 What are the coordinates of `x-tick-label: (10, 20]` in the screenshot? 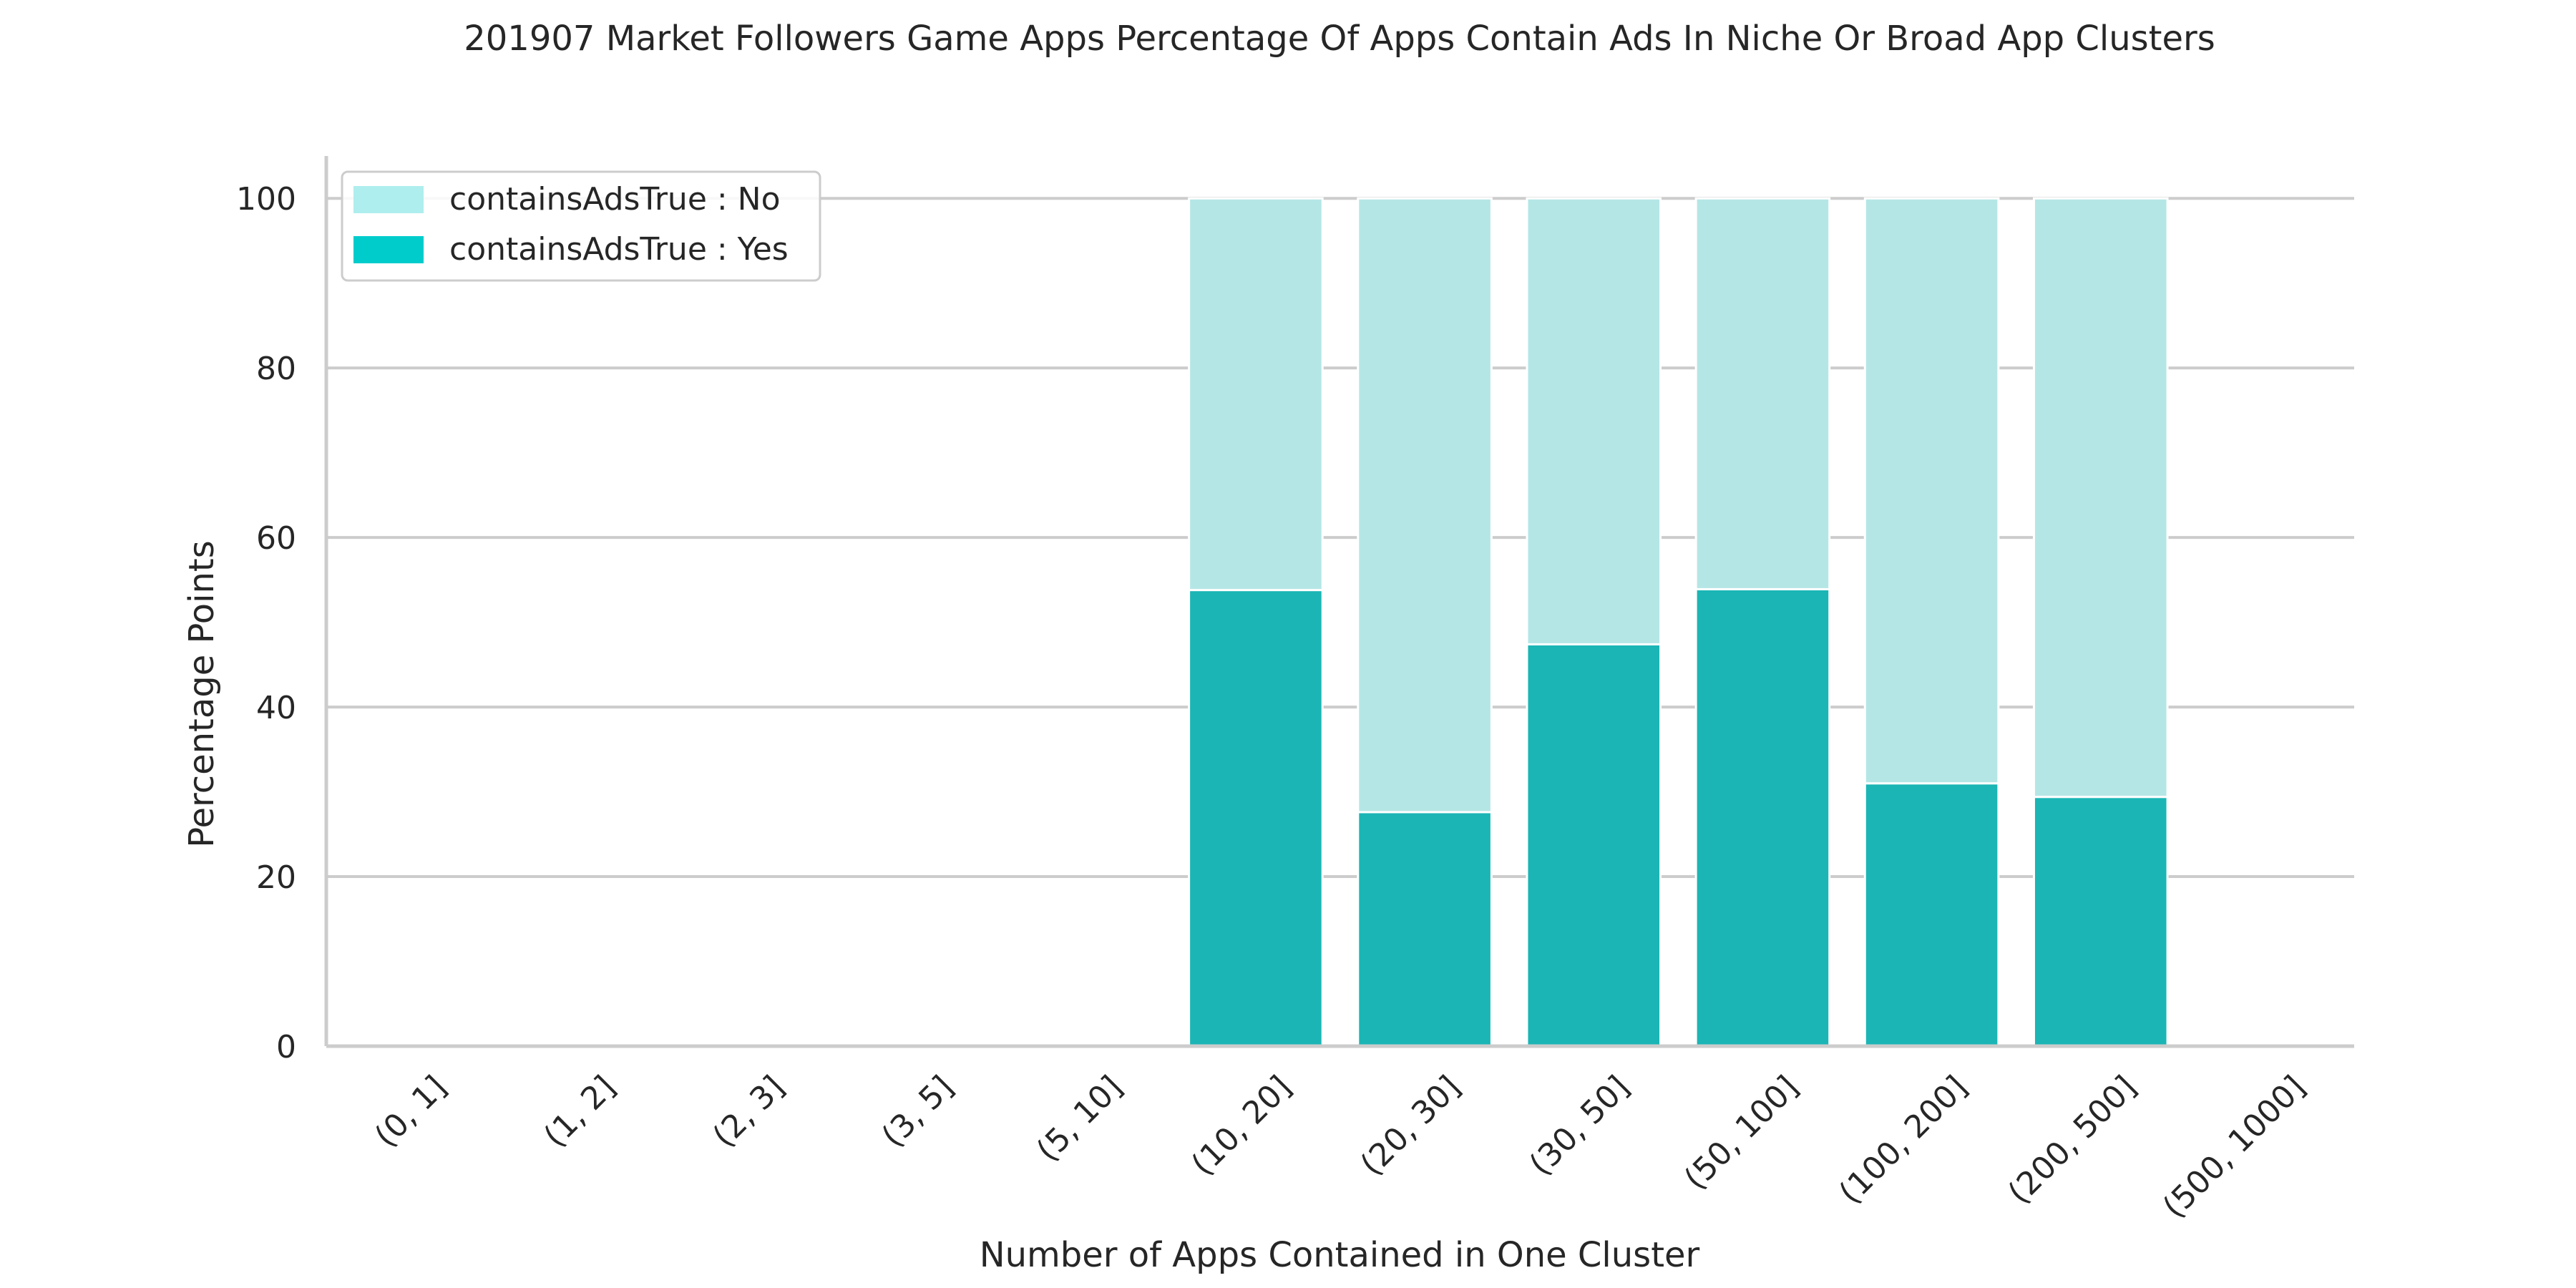 It's located at (1241, 1126).